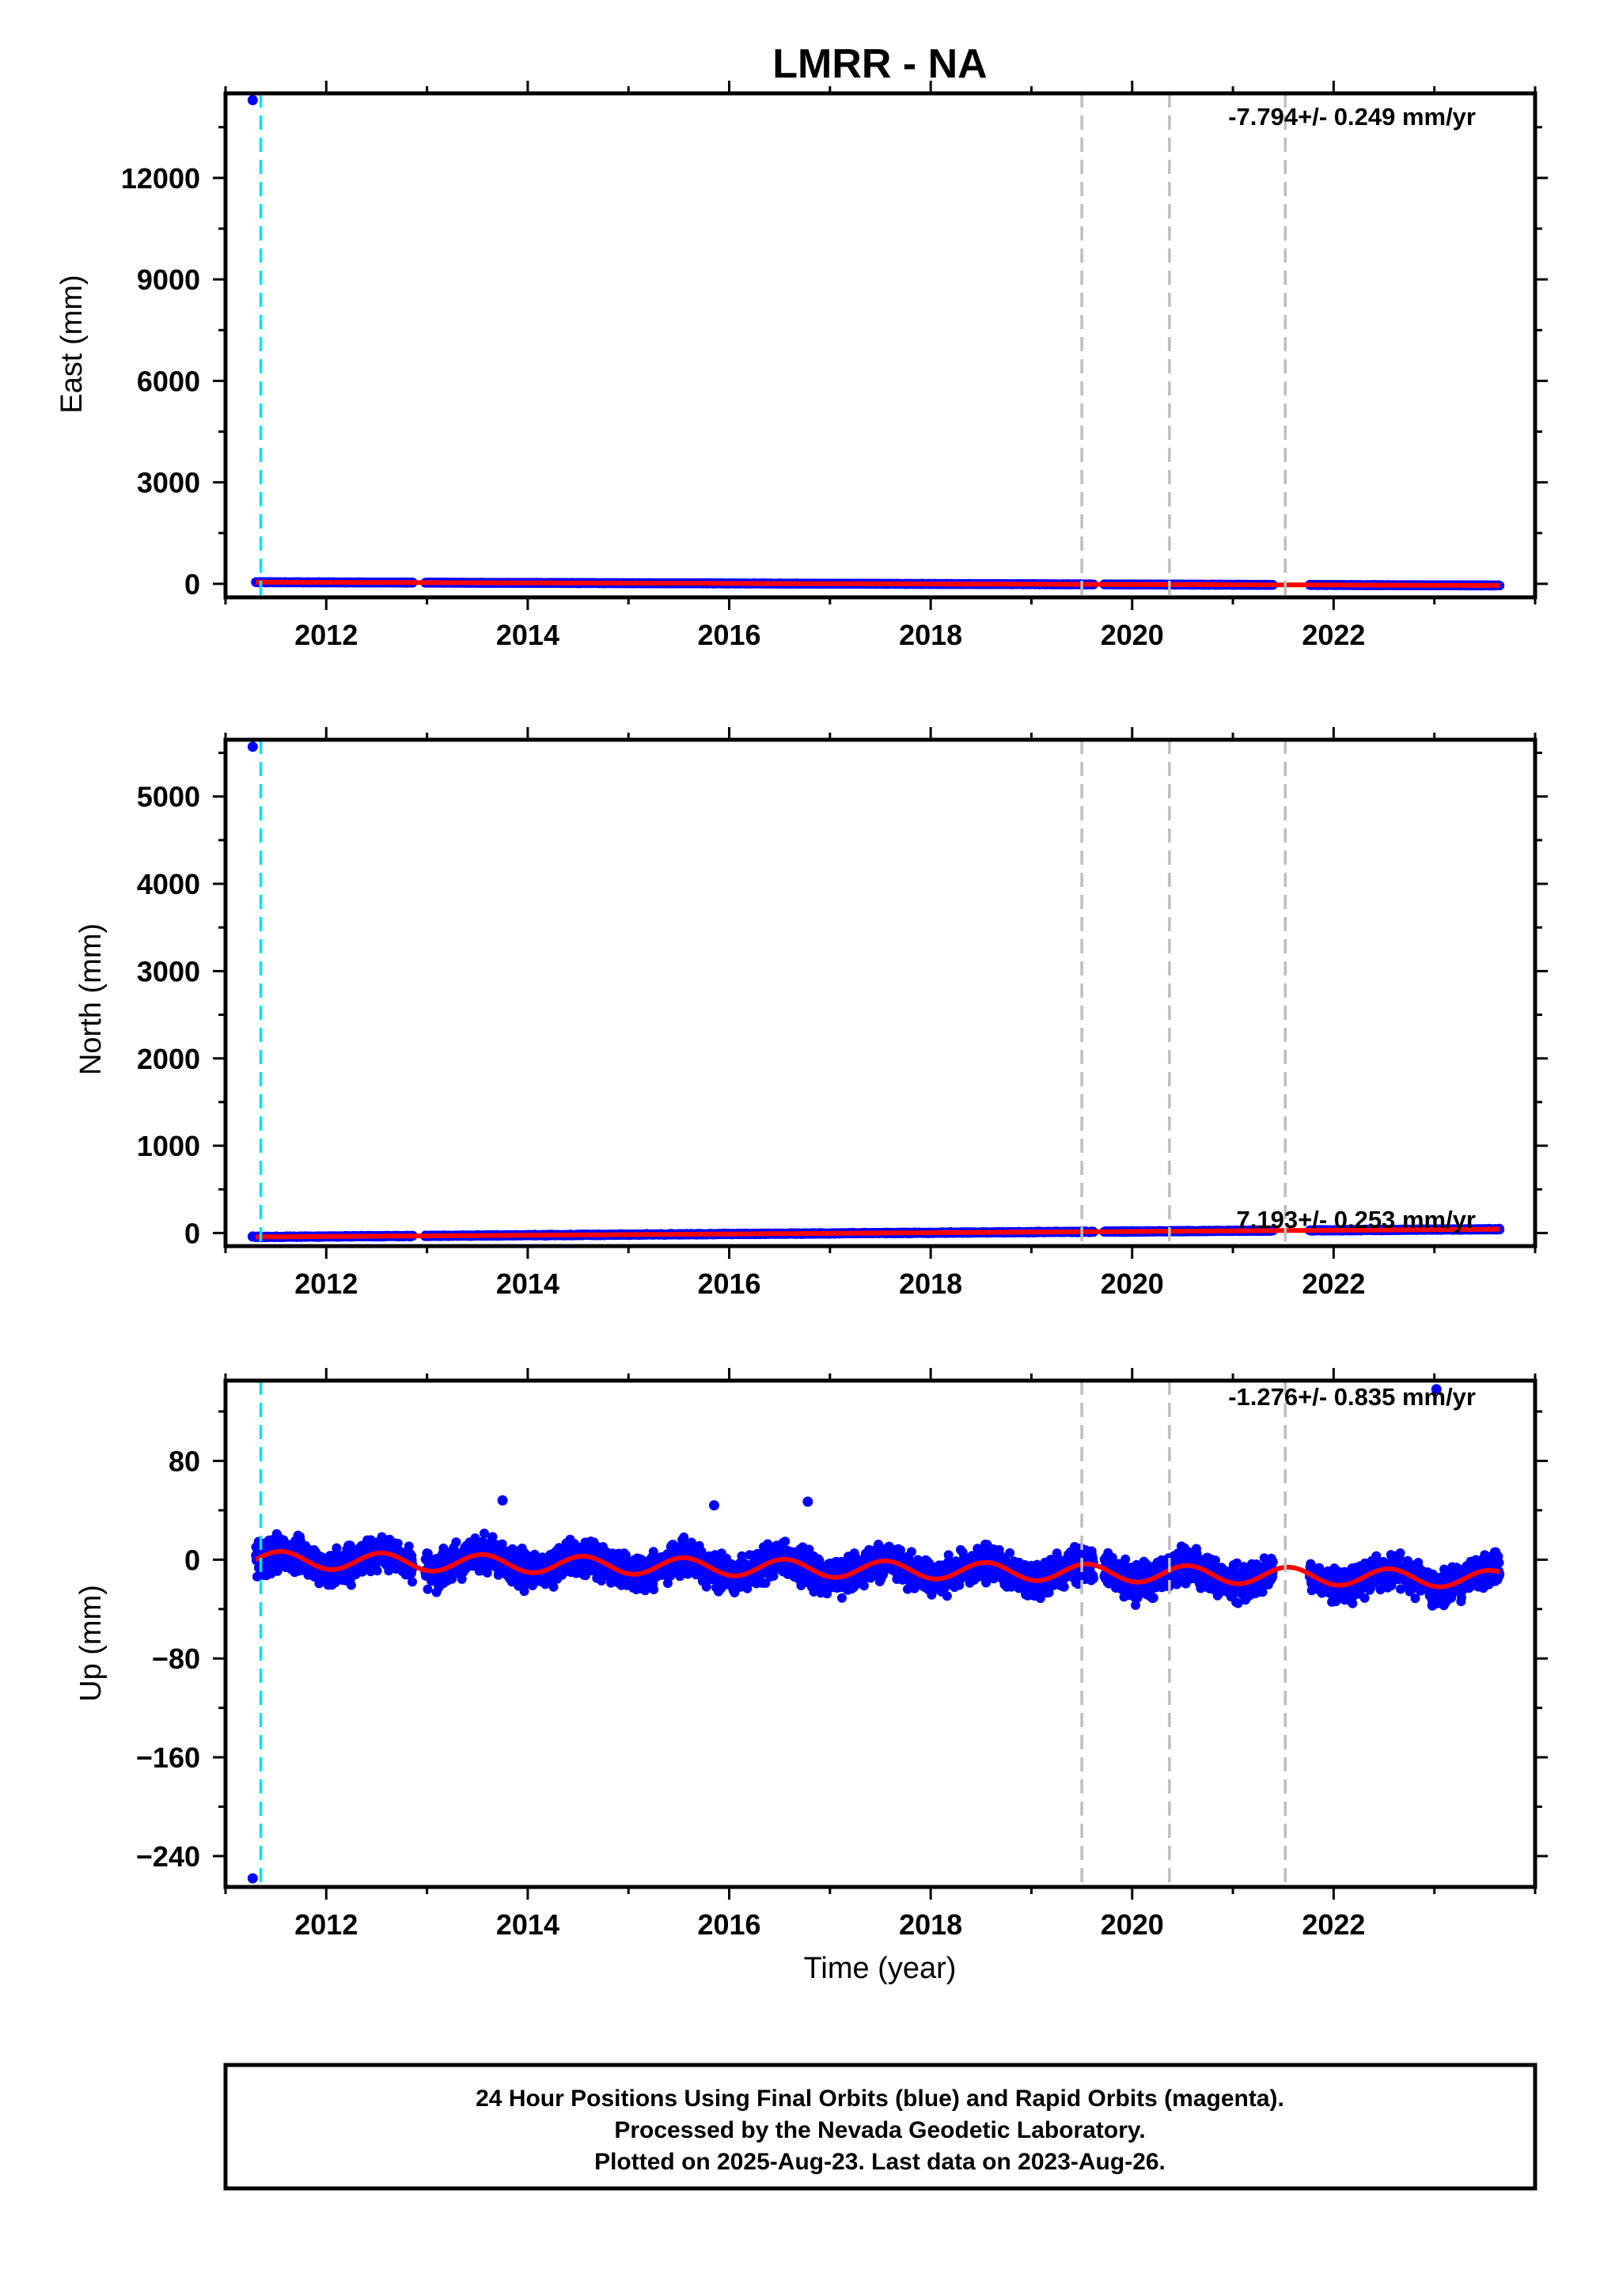 The width and height of the screenshot is (1600, 2296). What do you see at coordinates (1132, 635) in the screenshot?
I see `east-x-tick-label: 2020` at bounding box center [1132, 635].